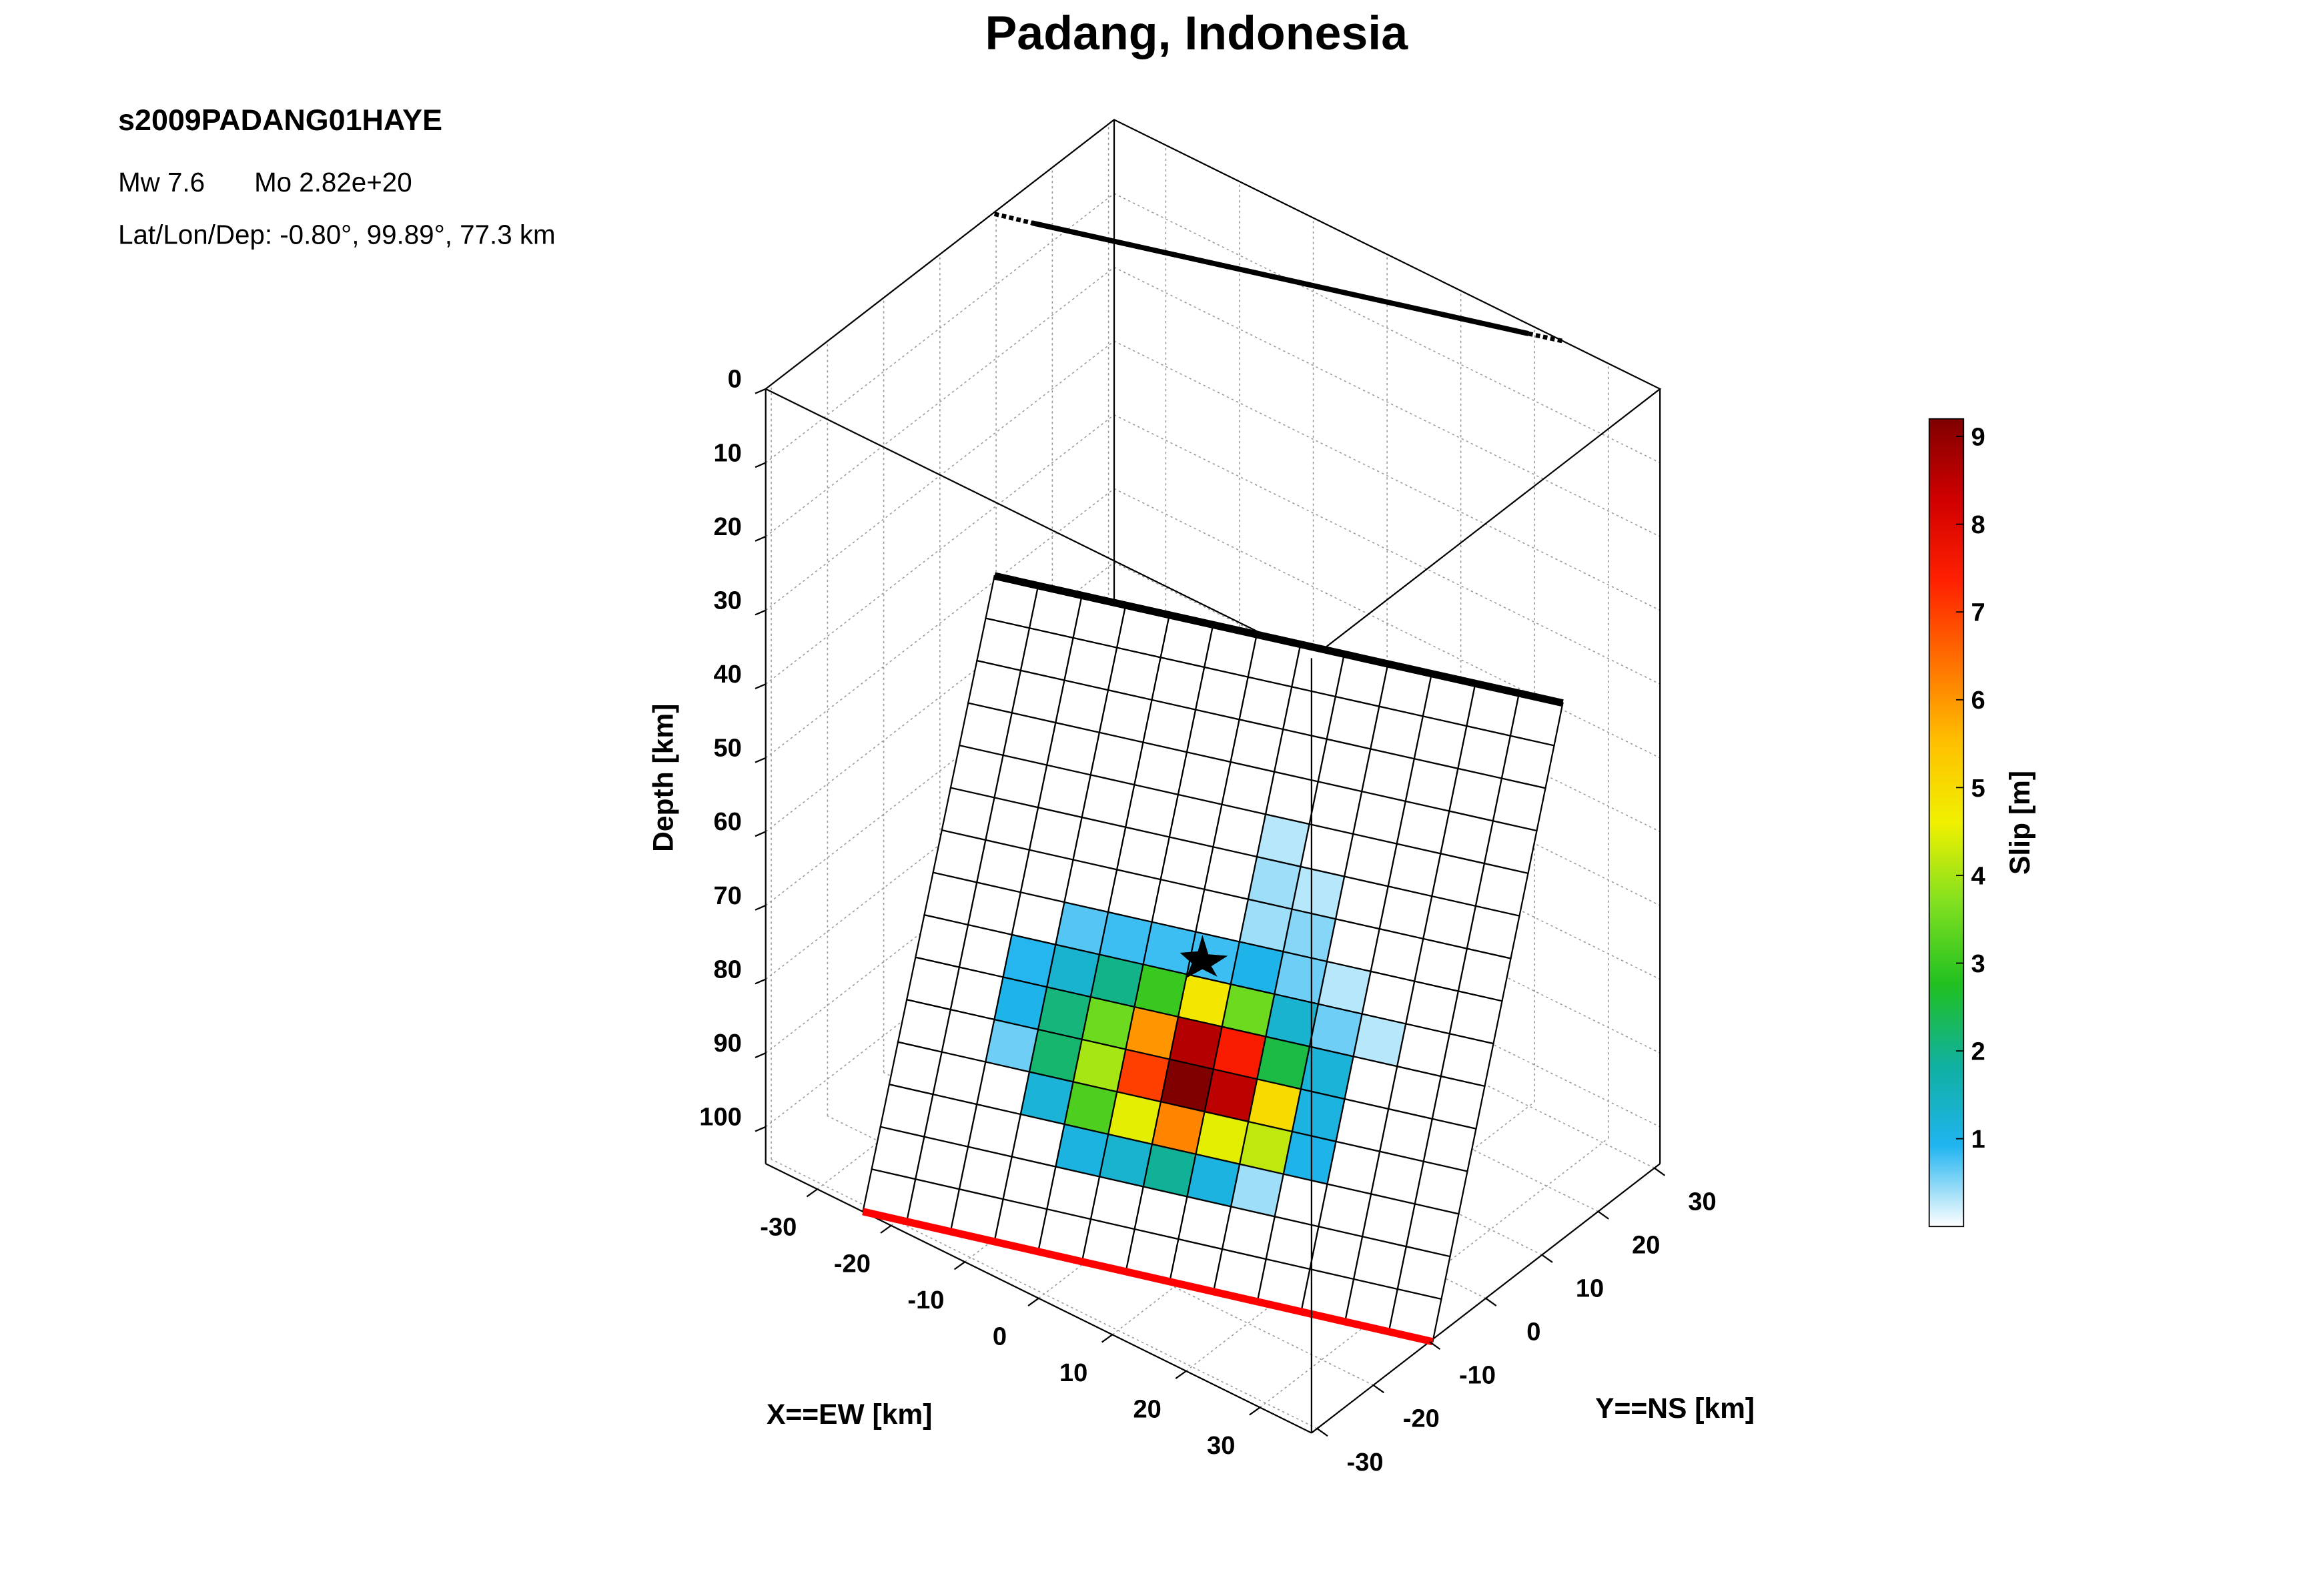 Image resolution: width=2321 pixels, height=1596 pixels. I want to click on surface-trace, so click(1278, 278).